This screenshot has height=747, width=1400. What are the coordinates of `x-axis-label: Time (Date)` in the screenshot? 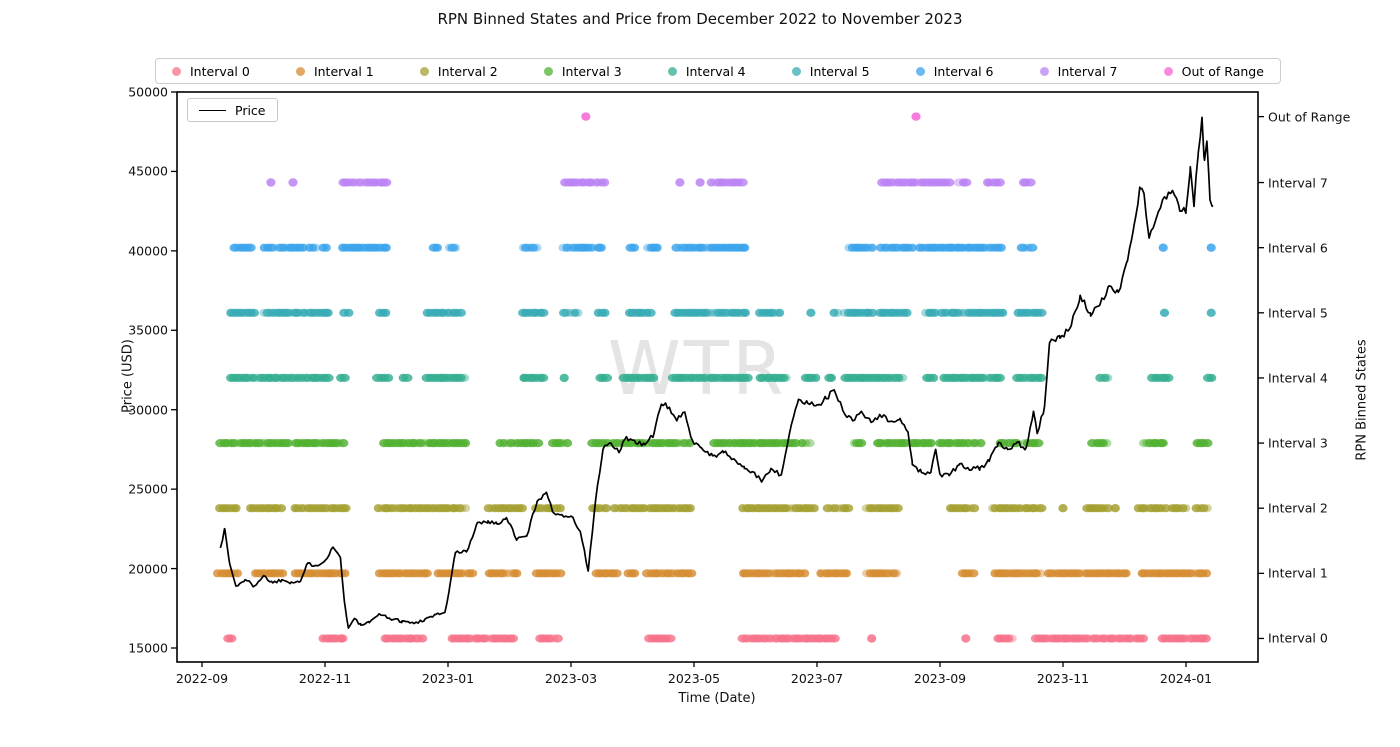 It's located at (717, 698).